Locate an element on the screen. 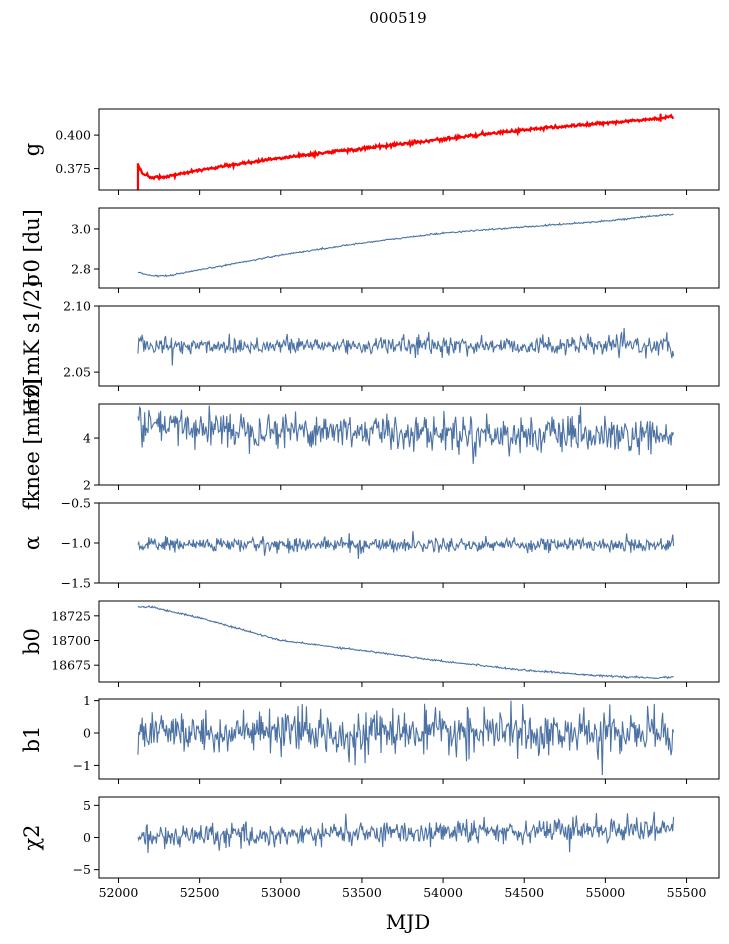 The height and width of the screenshot is (944, 729). axes-frame-sigma0_du is located at coordinates (409, 248).